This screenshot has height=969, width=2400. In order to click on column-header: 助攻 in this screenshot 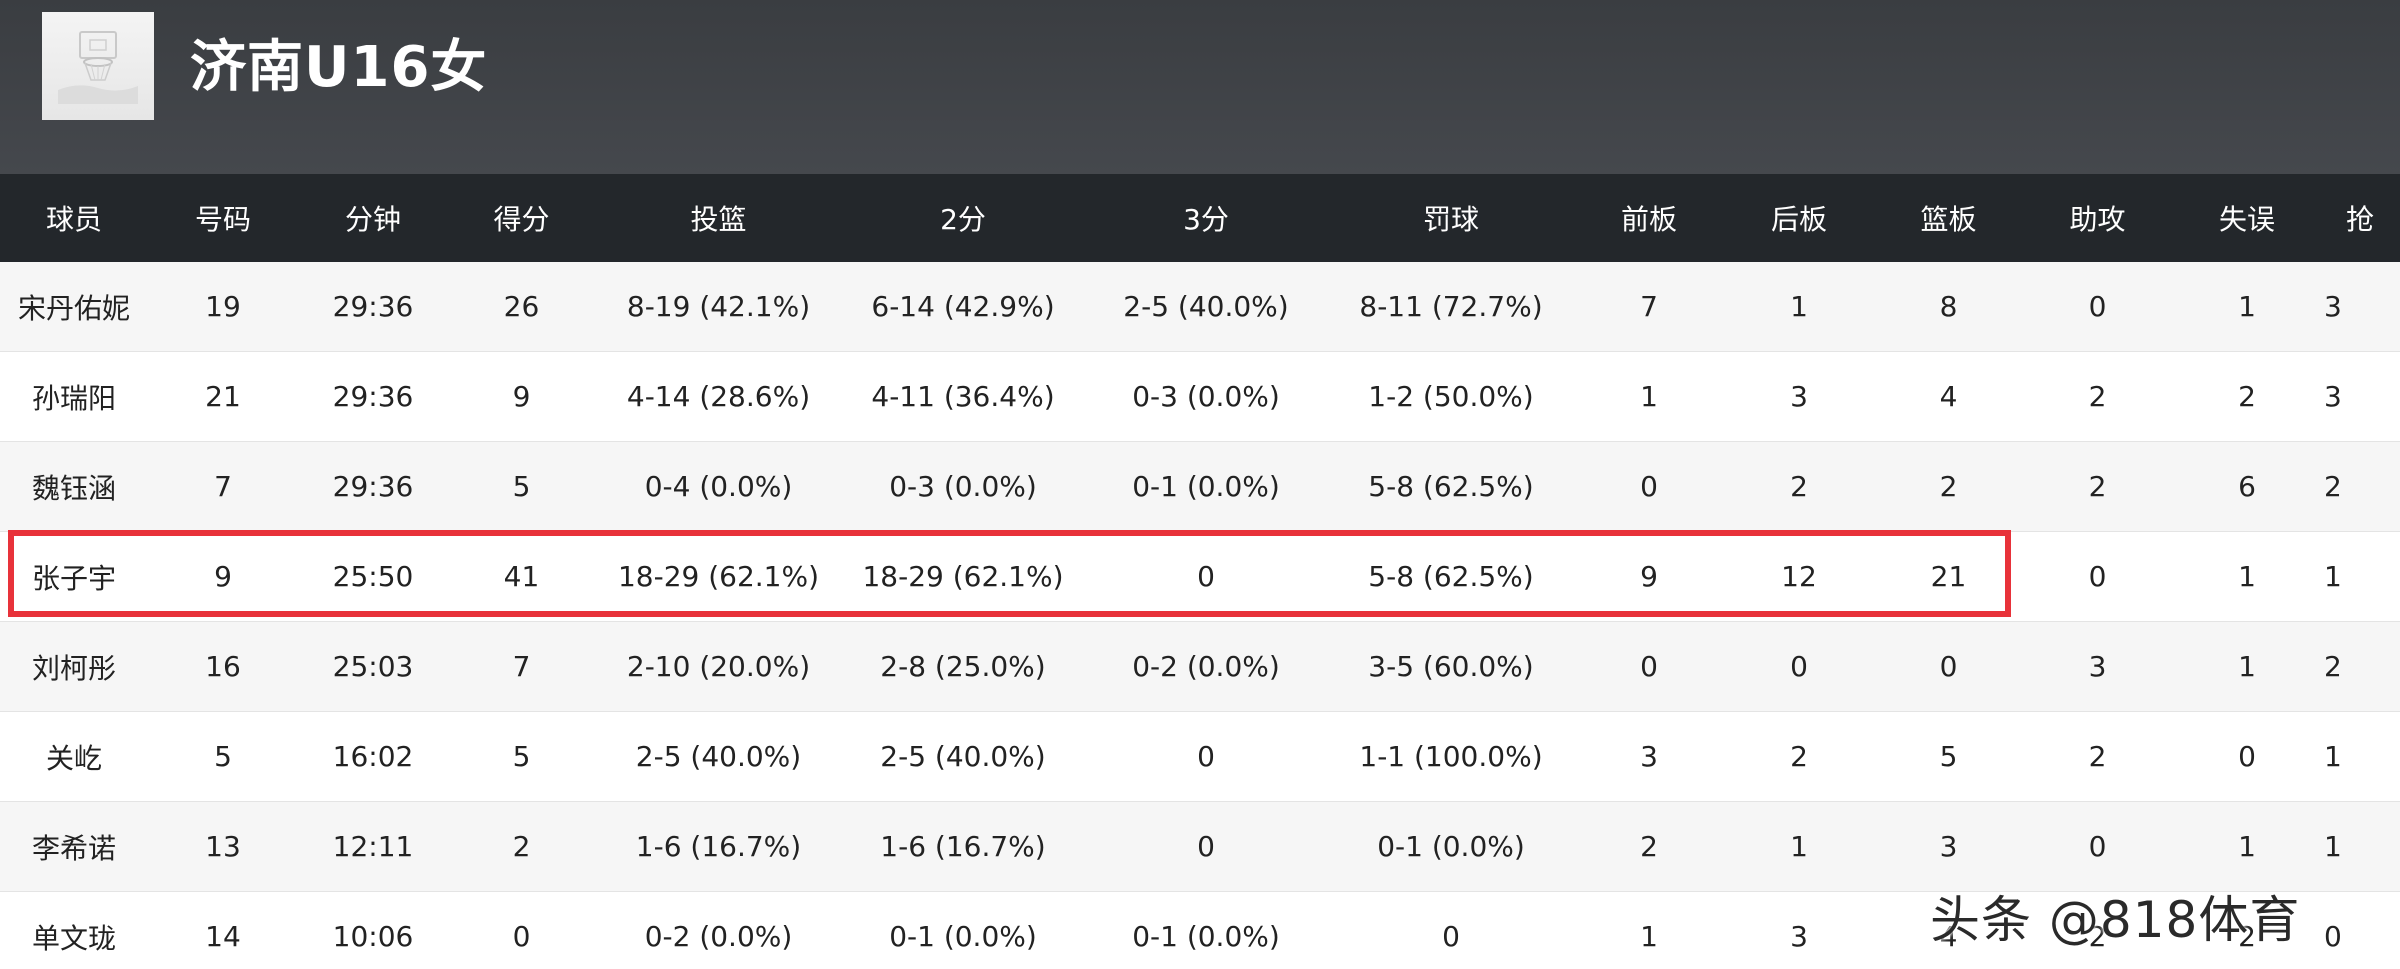, I will do `click(2097, 218)`.